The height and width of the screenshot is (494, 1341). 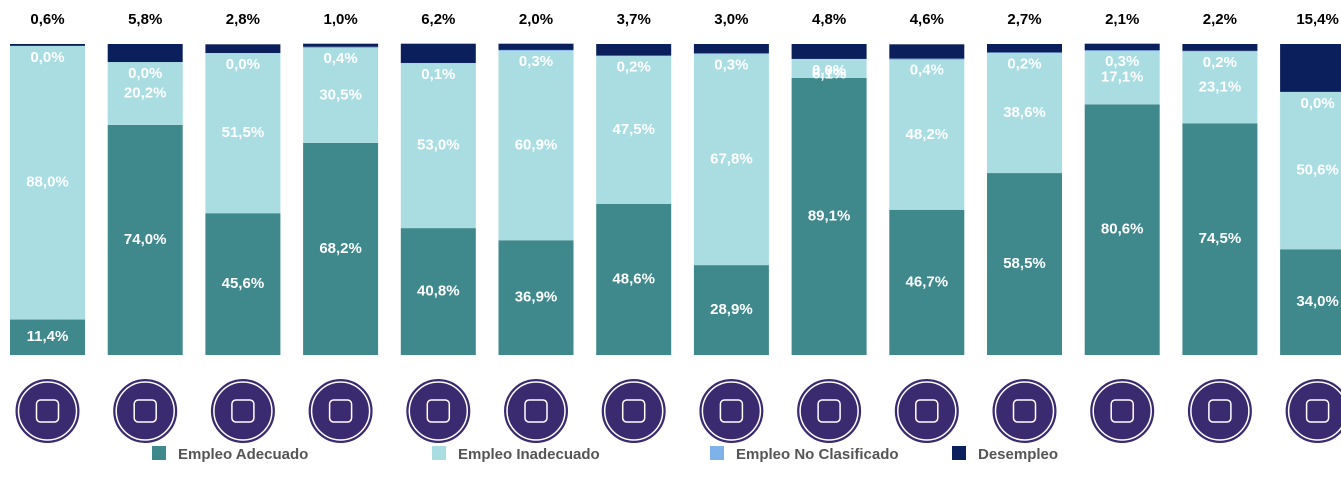 What do you see at coordinates (529, 454) in the screenshot?
I see `legend-label: Empleo Inadecuado` at bounding box center [529, 454].